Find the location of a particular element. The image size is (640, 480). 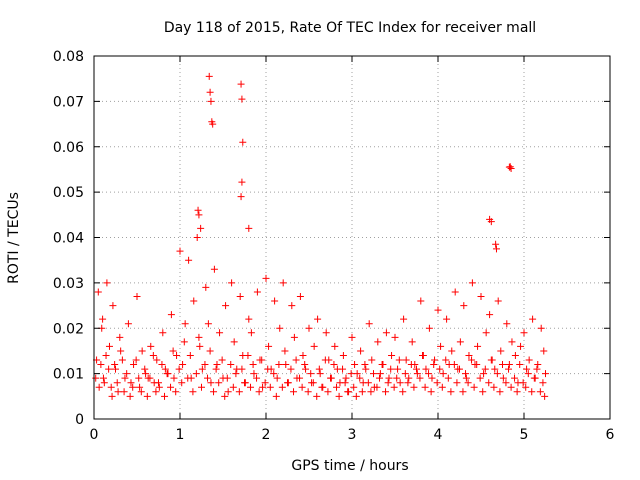

x-tick-label: 6 is located at coordinates (610, 435).